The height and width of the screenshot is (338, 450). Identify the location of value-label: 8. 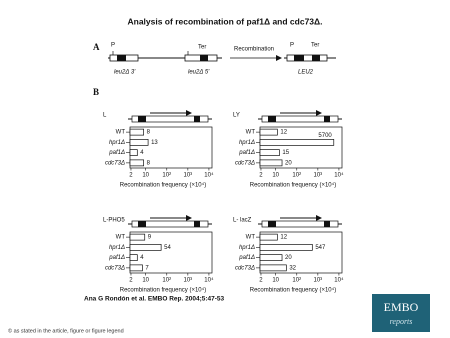
(149, 163).